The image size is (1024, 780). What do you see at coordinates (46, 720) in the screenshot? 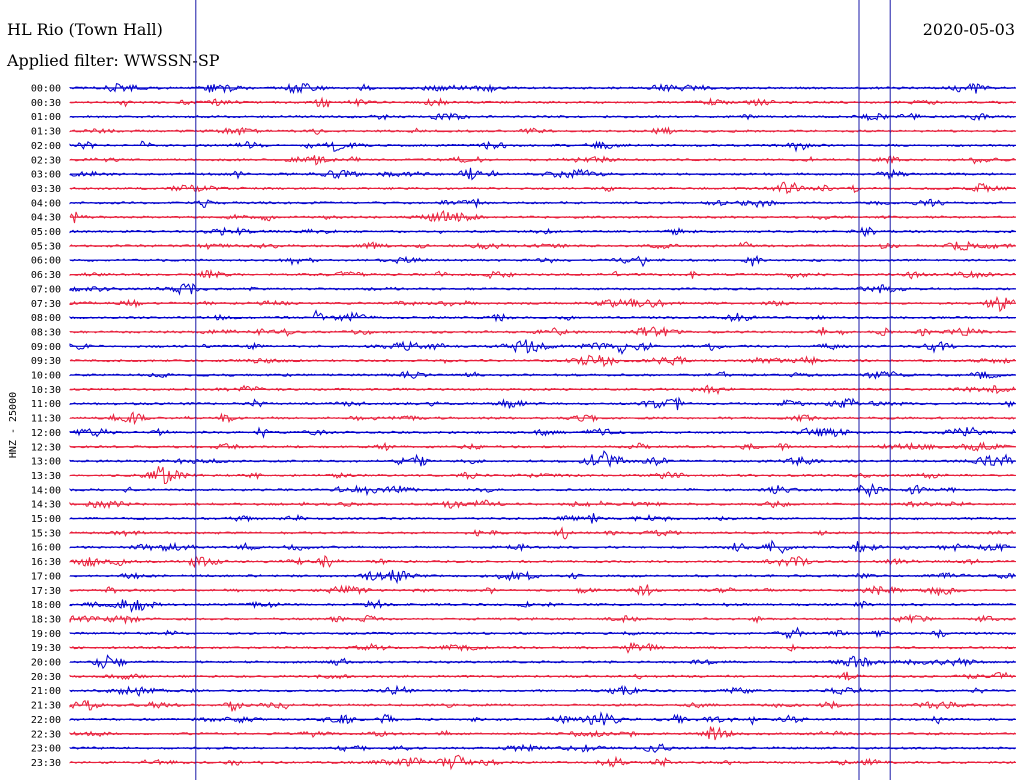
I see `row-label-2200: 22:00` at bounding box center [46, 720].